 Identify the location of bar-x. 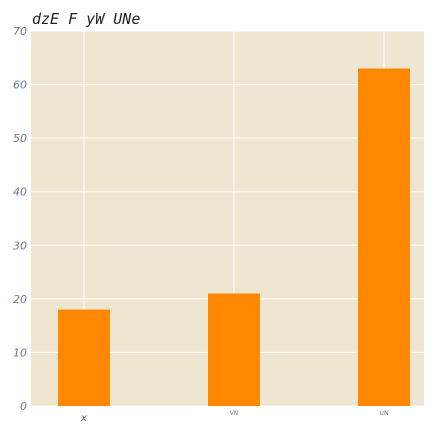
(84, 357).